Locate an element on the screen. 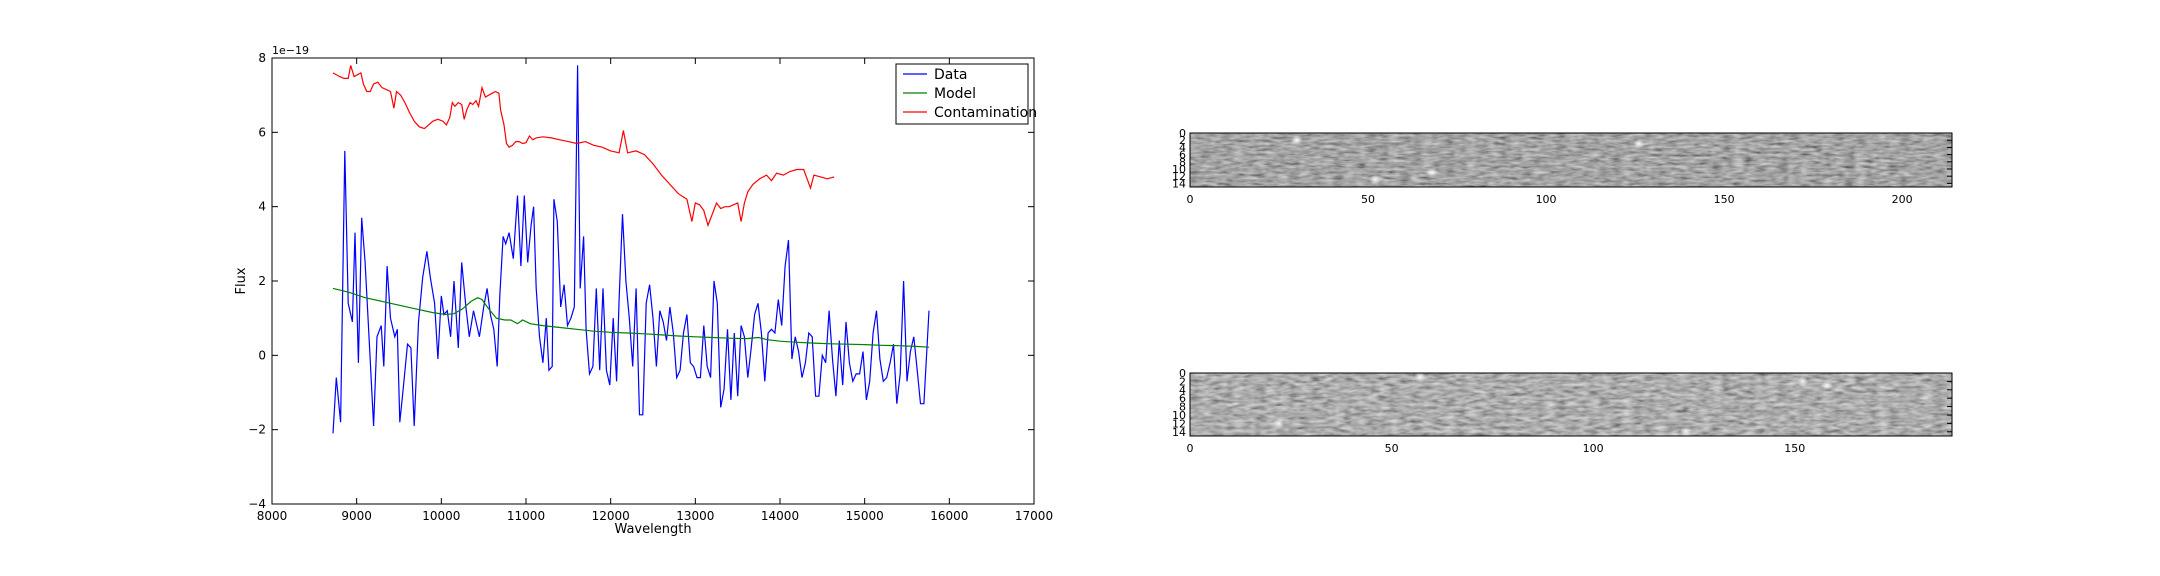  x-tick-label: 15000 is located at coordinates (865, 516).